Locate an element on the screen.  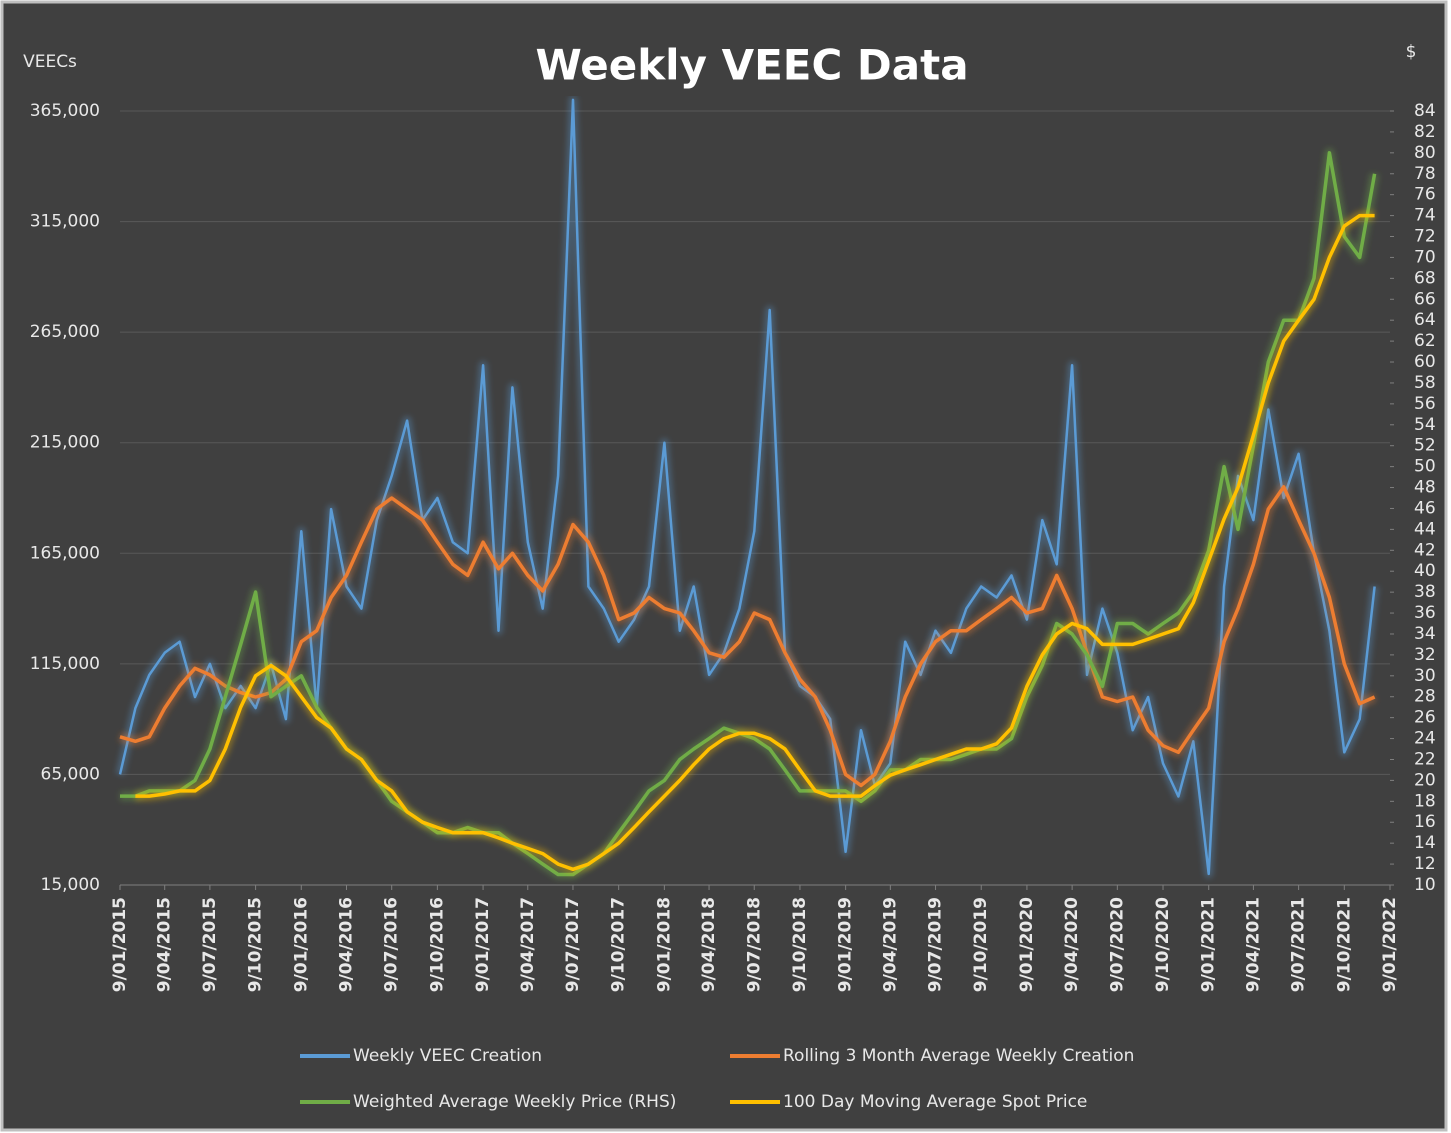
x-tick-label: 9/07/2016 is located at coordinates (392, 944).